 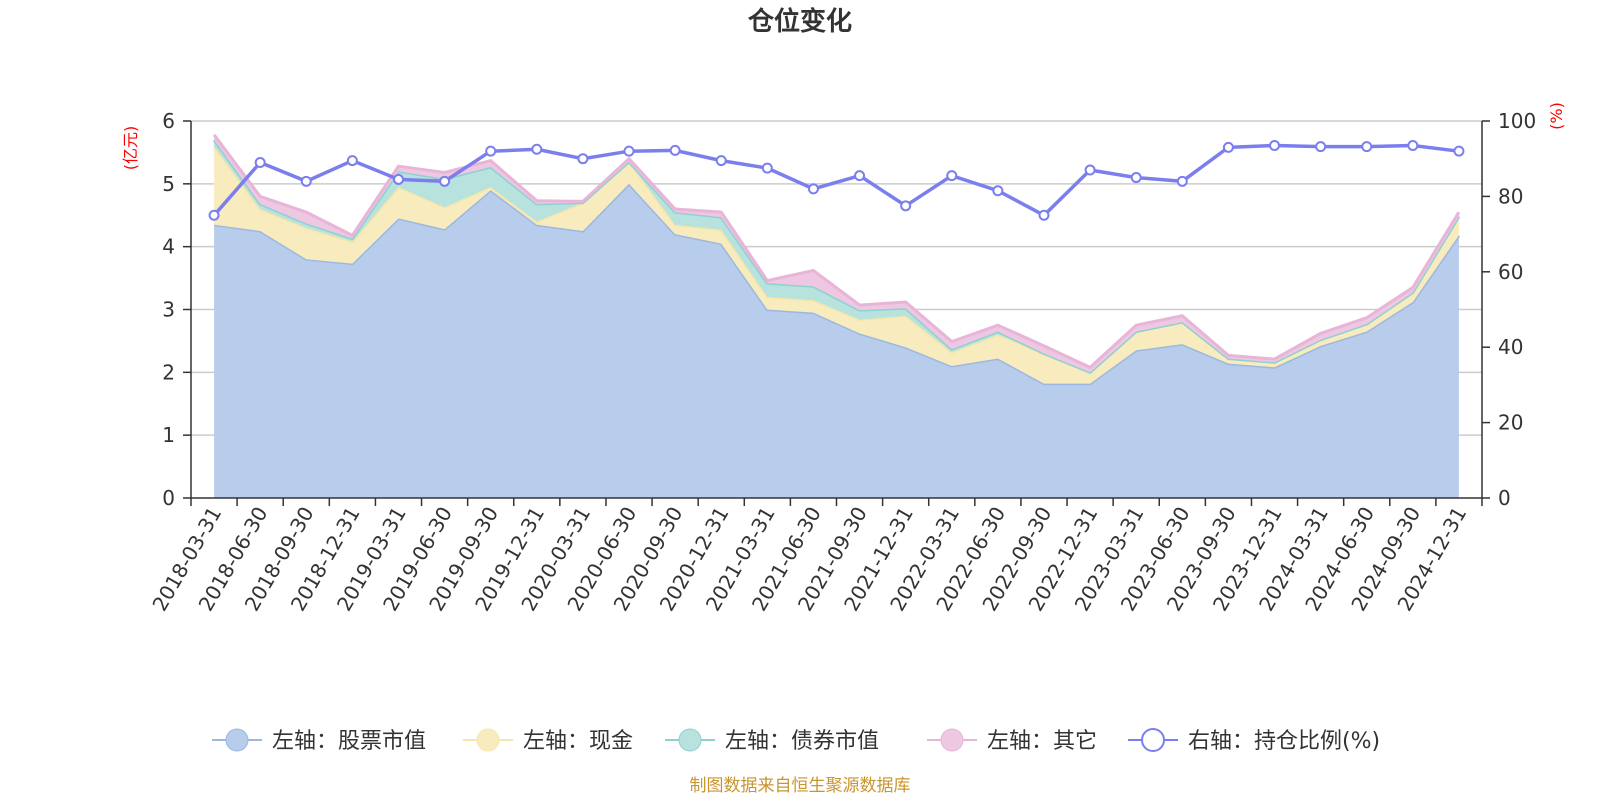 What do you see at coordinates (168, 184) in the screenshot?
I see `left-tick-label: 5` at bounding box center [168, 184].